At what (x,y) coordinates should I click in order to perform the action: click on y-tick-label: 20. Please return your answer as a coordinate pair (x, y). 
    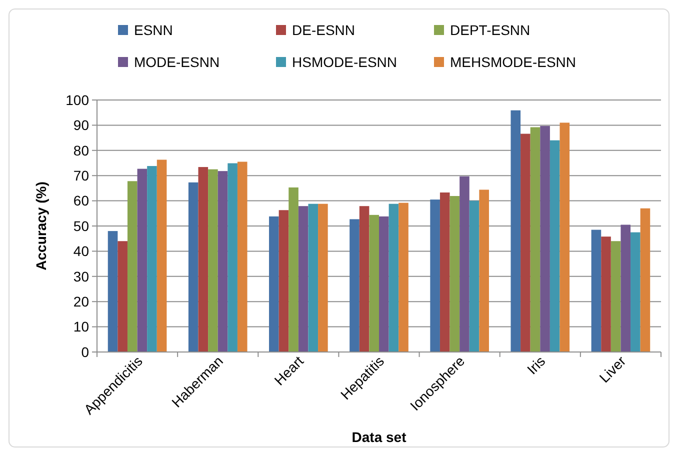
    Looking at the image, I should click on (81, 302).